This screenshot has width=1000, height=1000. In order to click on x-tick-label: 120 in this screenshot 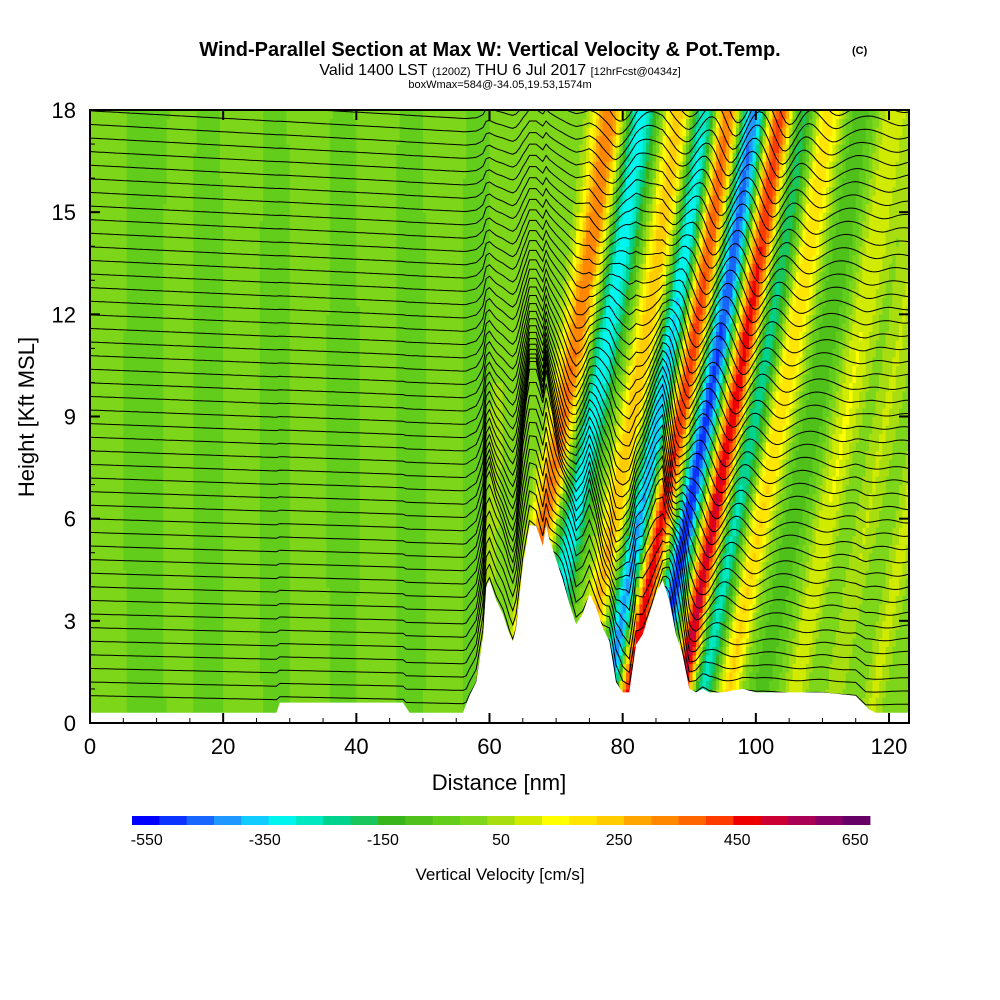, I will do `click(889, 746)`.